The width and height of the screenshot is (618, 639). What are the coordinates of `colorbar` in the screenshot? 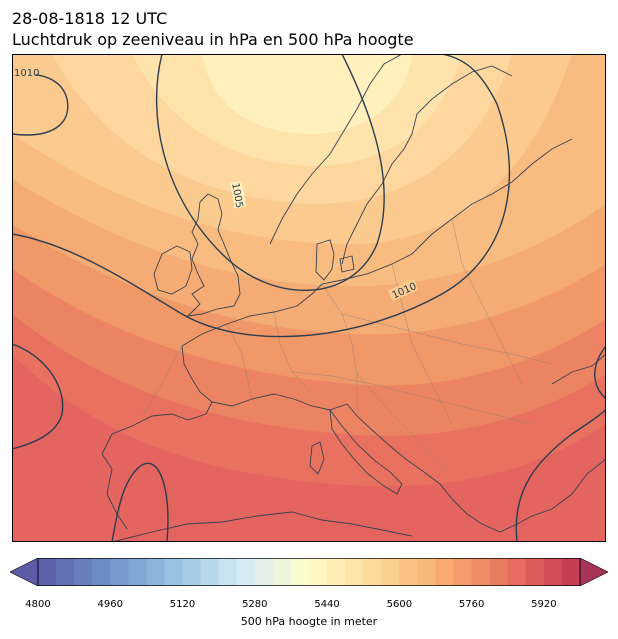 It's located at (309, 572).